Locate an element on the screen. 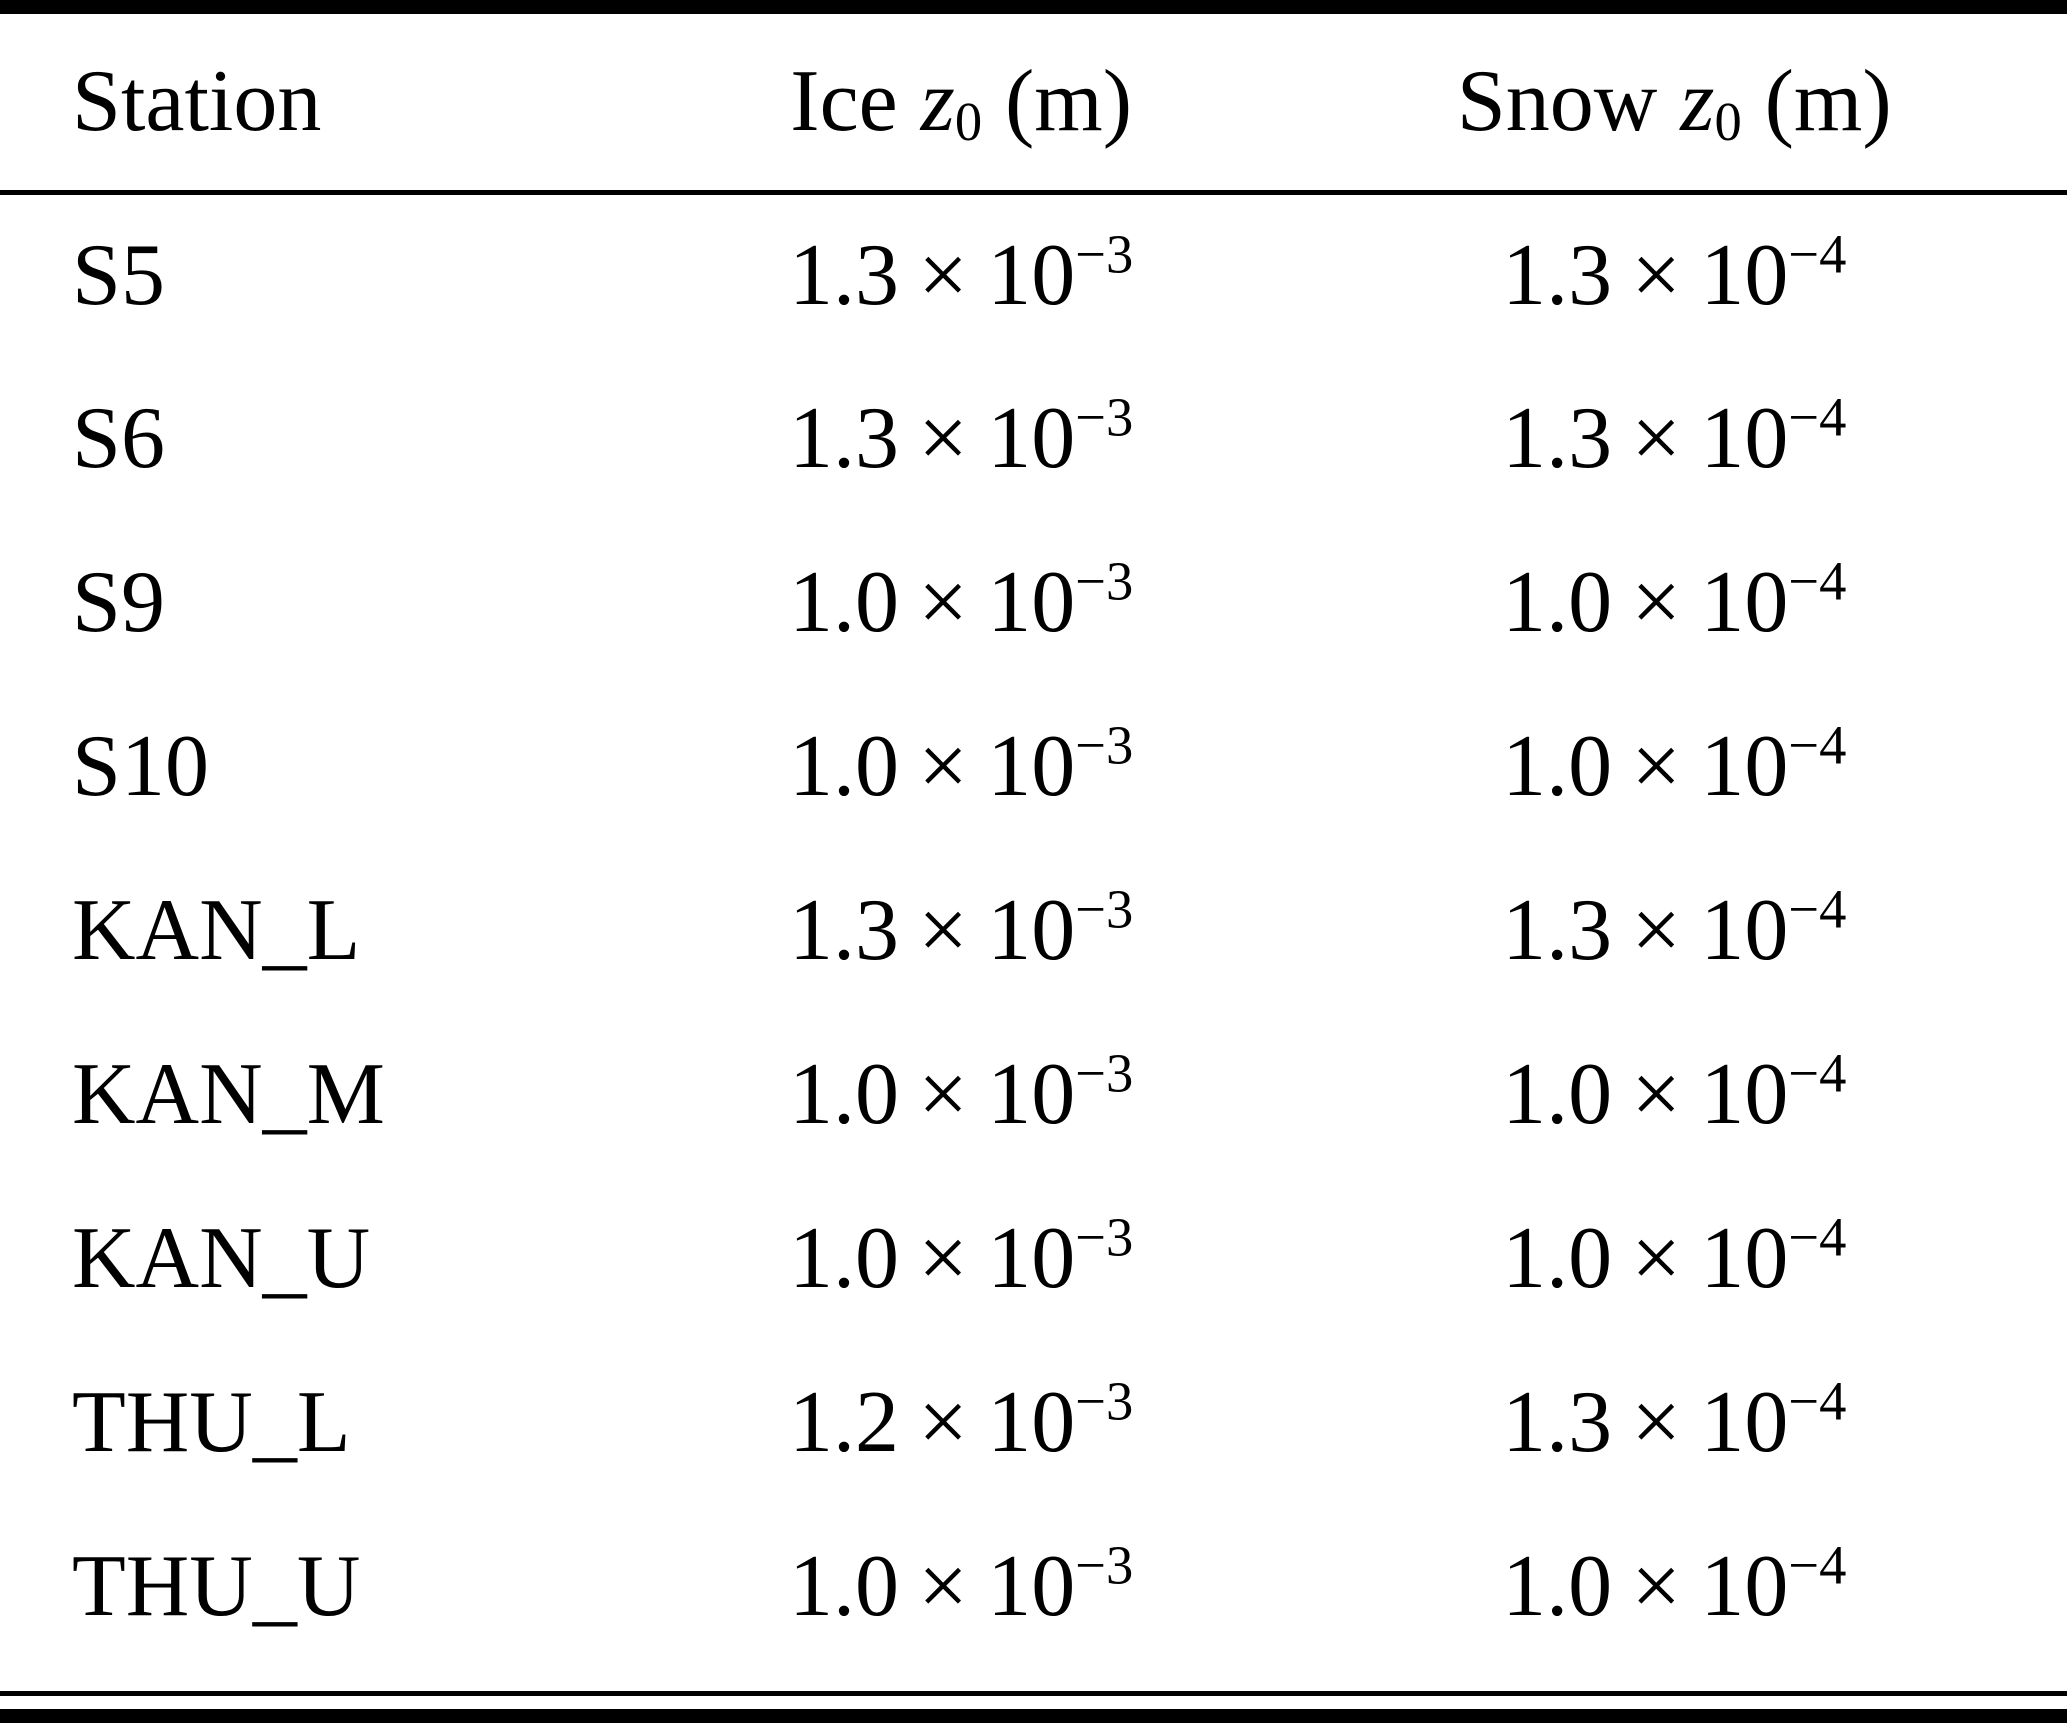 Image resolution: width=2067 pixels, height=1723 pixels. unit-label: (m) is located at coordinates (1068, 102).